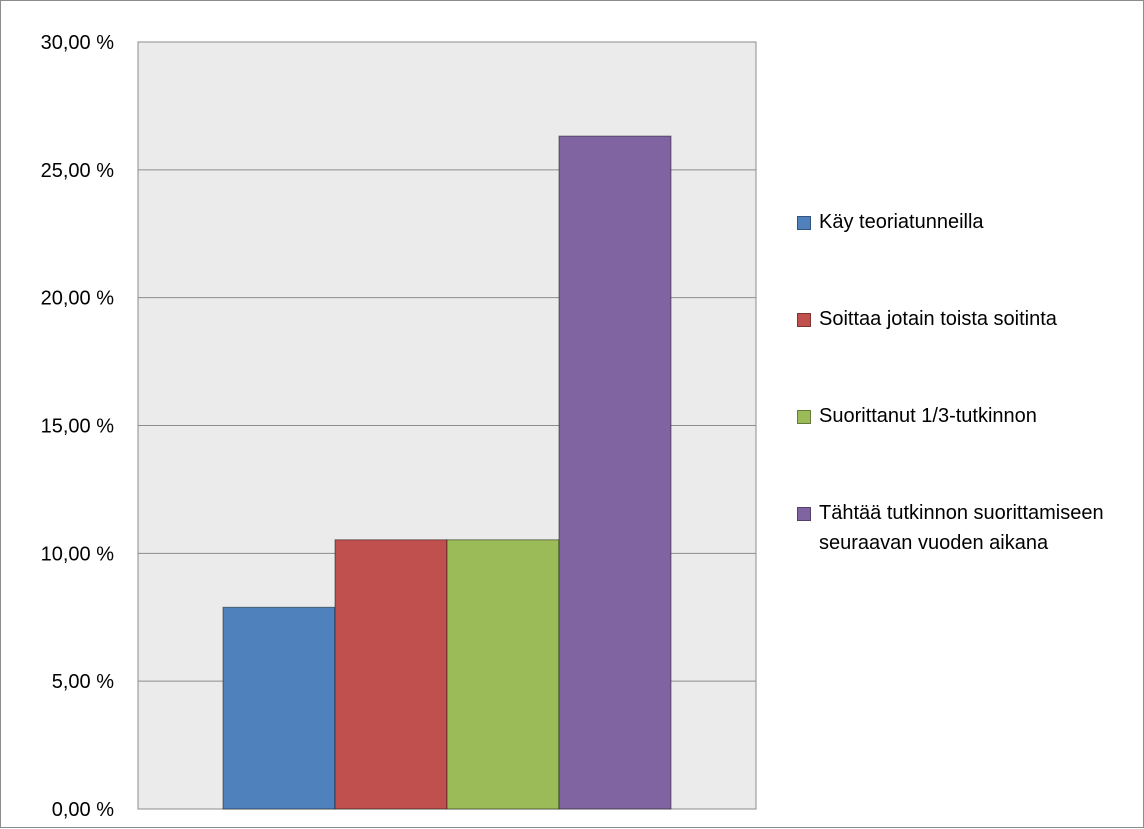  I want to click on legend-item: Suorittanut 1/3-tutkinnon, so click(967, 416).